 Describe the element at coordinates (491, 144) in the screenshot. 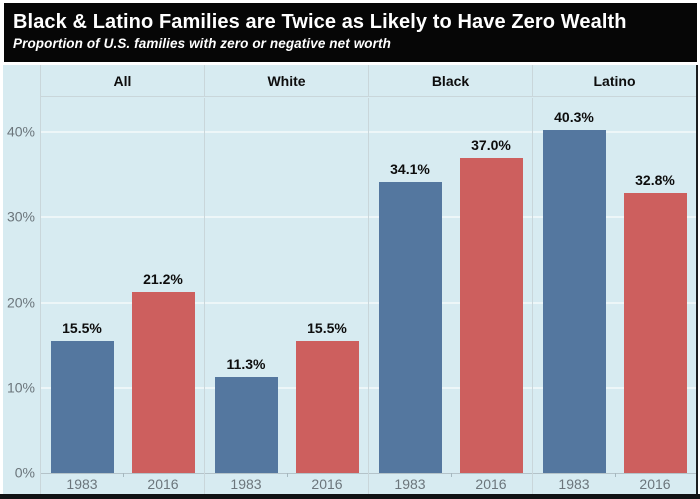

I see `bar-value-label: 37.0%` at that location.